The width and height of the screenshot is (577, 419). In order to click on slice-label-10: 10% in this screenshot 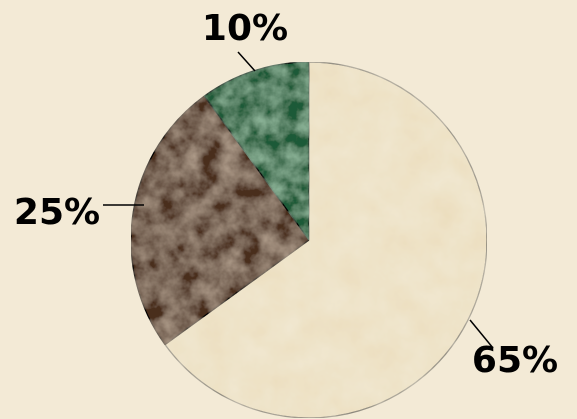, I will do `click(245, 28)`.